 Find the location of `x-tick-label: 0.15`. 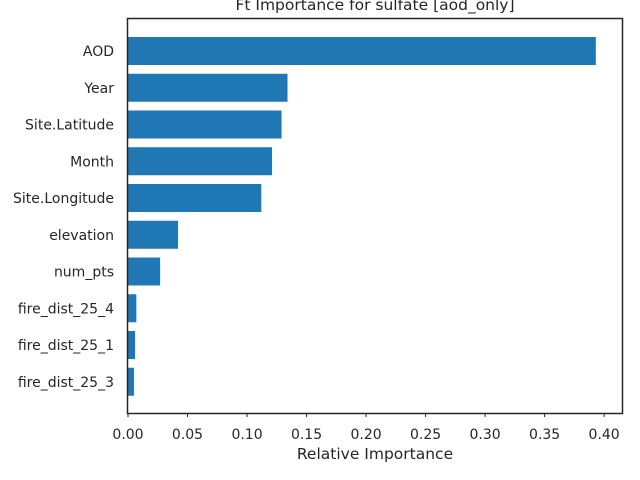

x-tick-label: 0.15 is located at coordinates (306, 435).